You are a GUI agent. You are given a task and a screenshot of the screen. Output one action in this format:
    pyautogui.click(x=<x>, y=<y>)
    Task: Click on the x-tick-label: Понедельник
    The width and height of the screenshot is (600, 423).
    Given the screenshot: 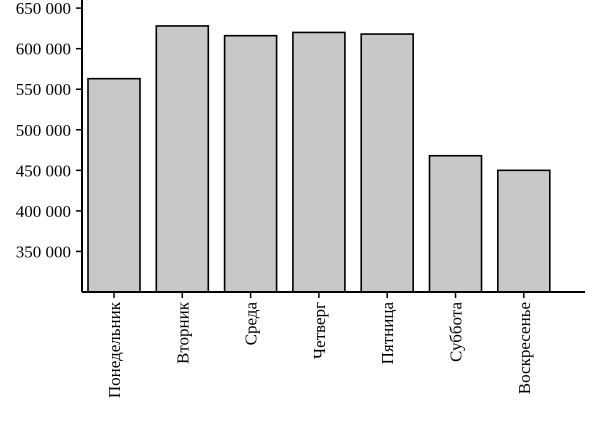 What is the action you would take?
    pyautogui.click(x=114, y=349)
    